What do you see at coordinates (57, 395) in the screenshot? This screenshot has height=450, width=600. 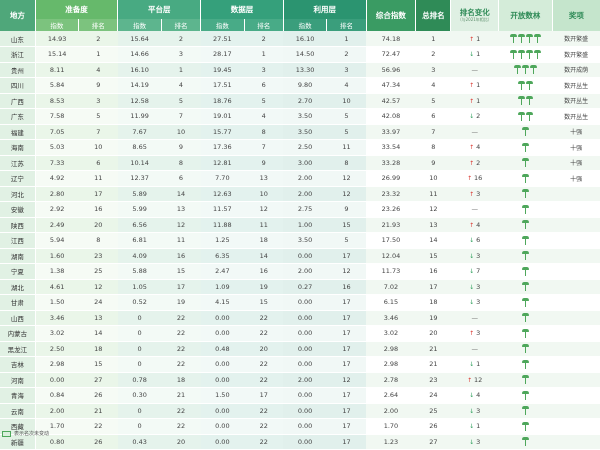 I see `prep-index-cell: 0.84` at bounding box center [57, 395].